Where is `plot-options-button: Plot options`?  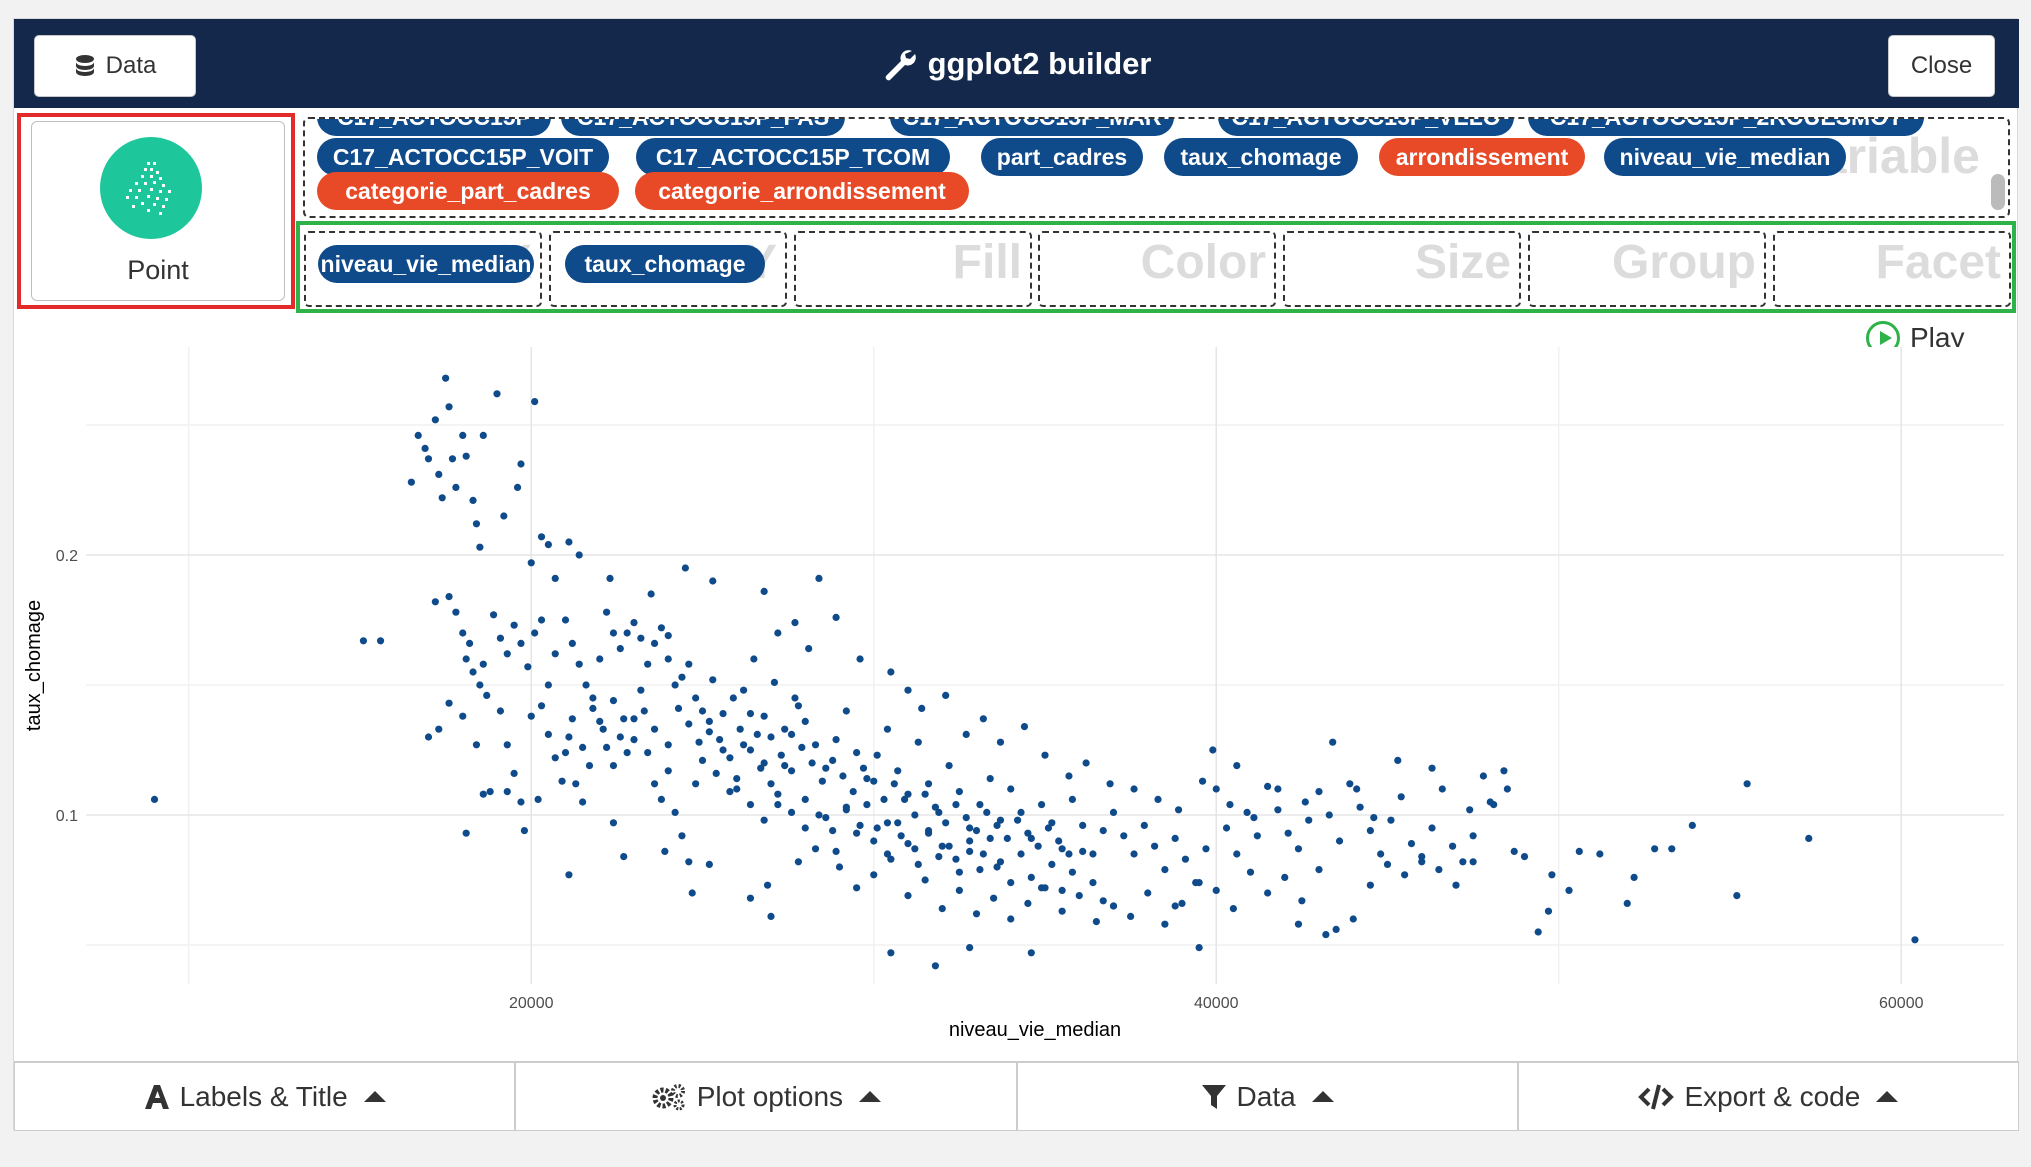
plot-options-button: Plot options is located at coordinates (766, 1096).